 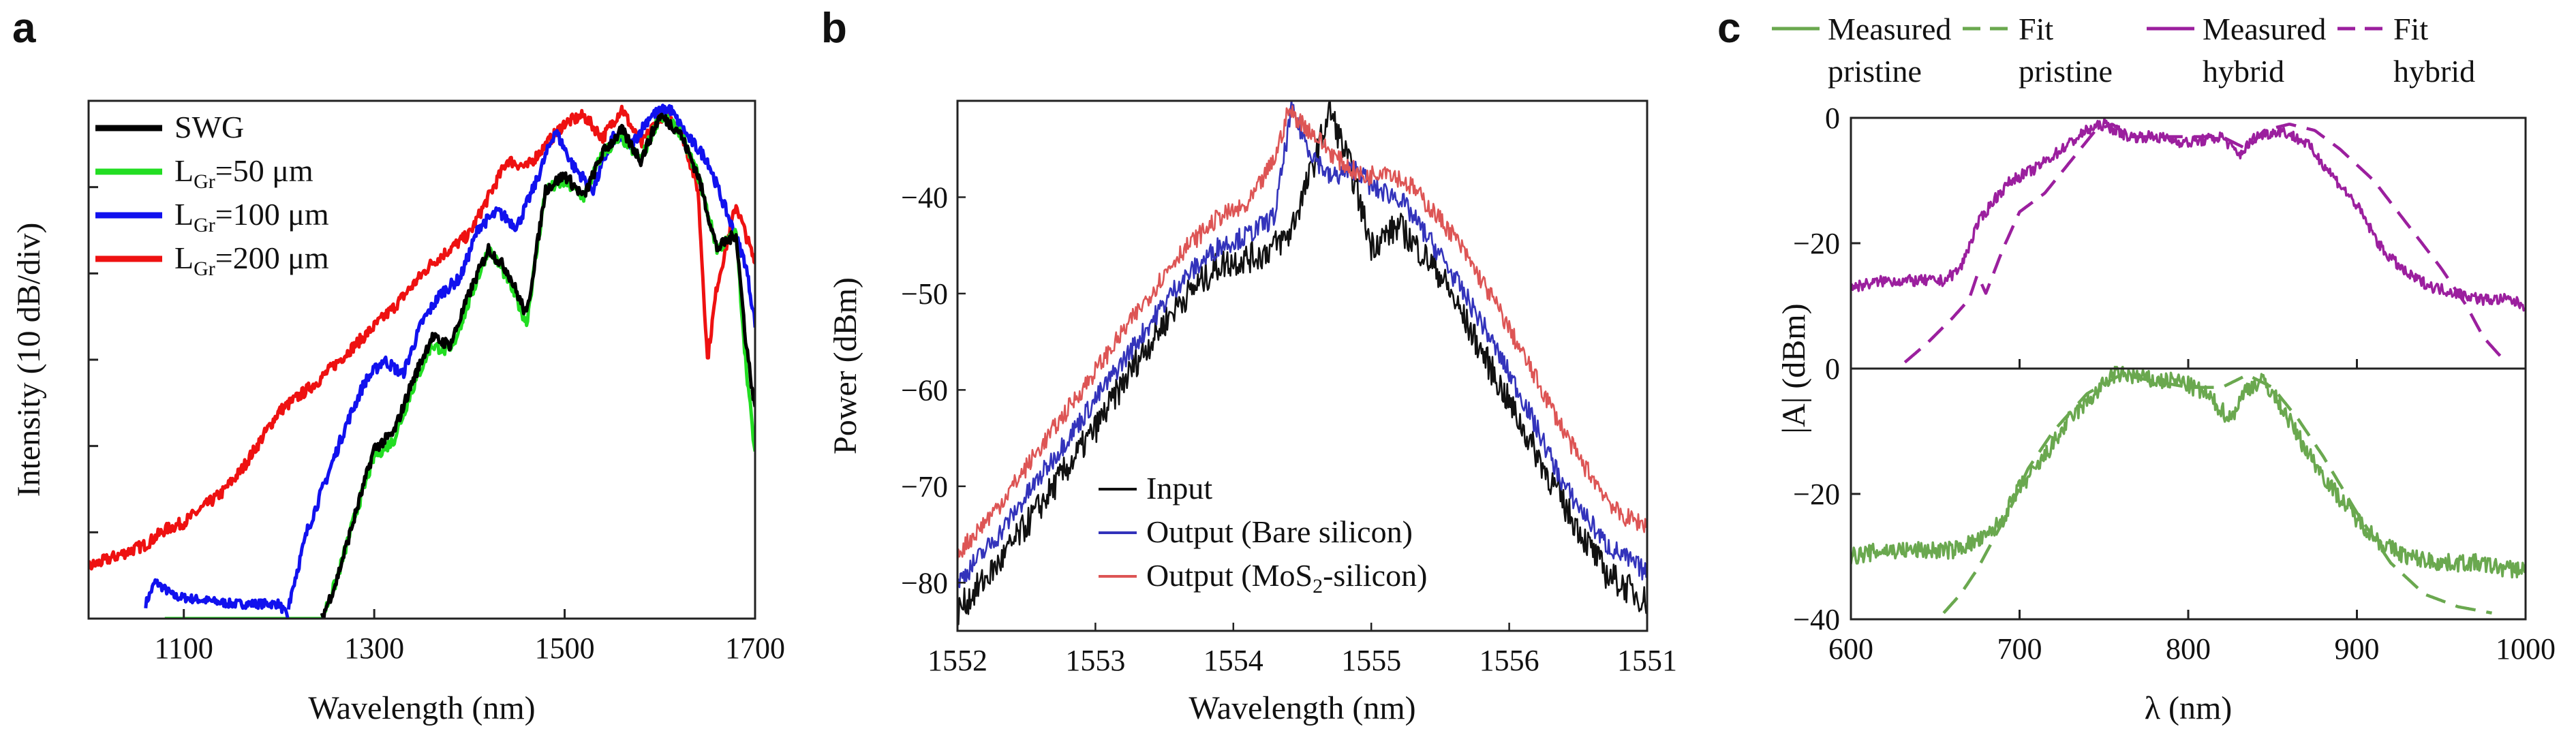 What do you see at coordinates (924, 390) in the screenshot?
I see `panel-b-ytick-label: −60` at bounding box center [924, 390].